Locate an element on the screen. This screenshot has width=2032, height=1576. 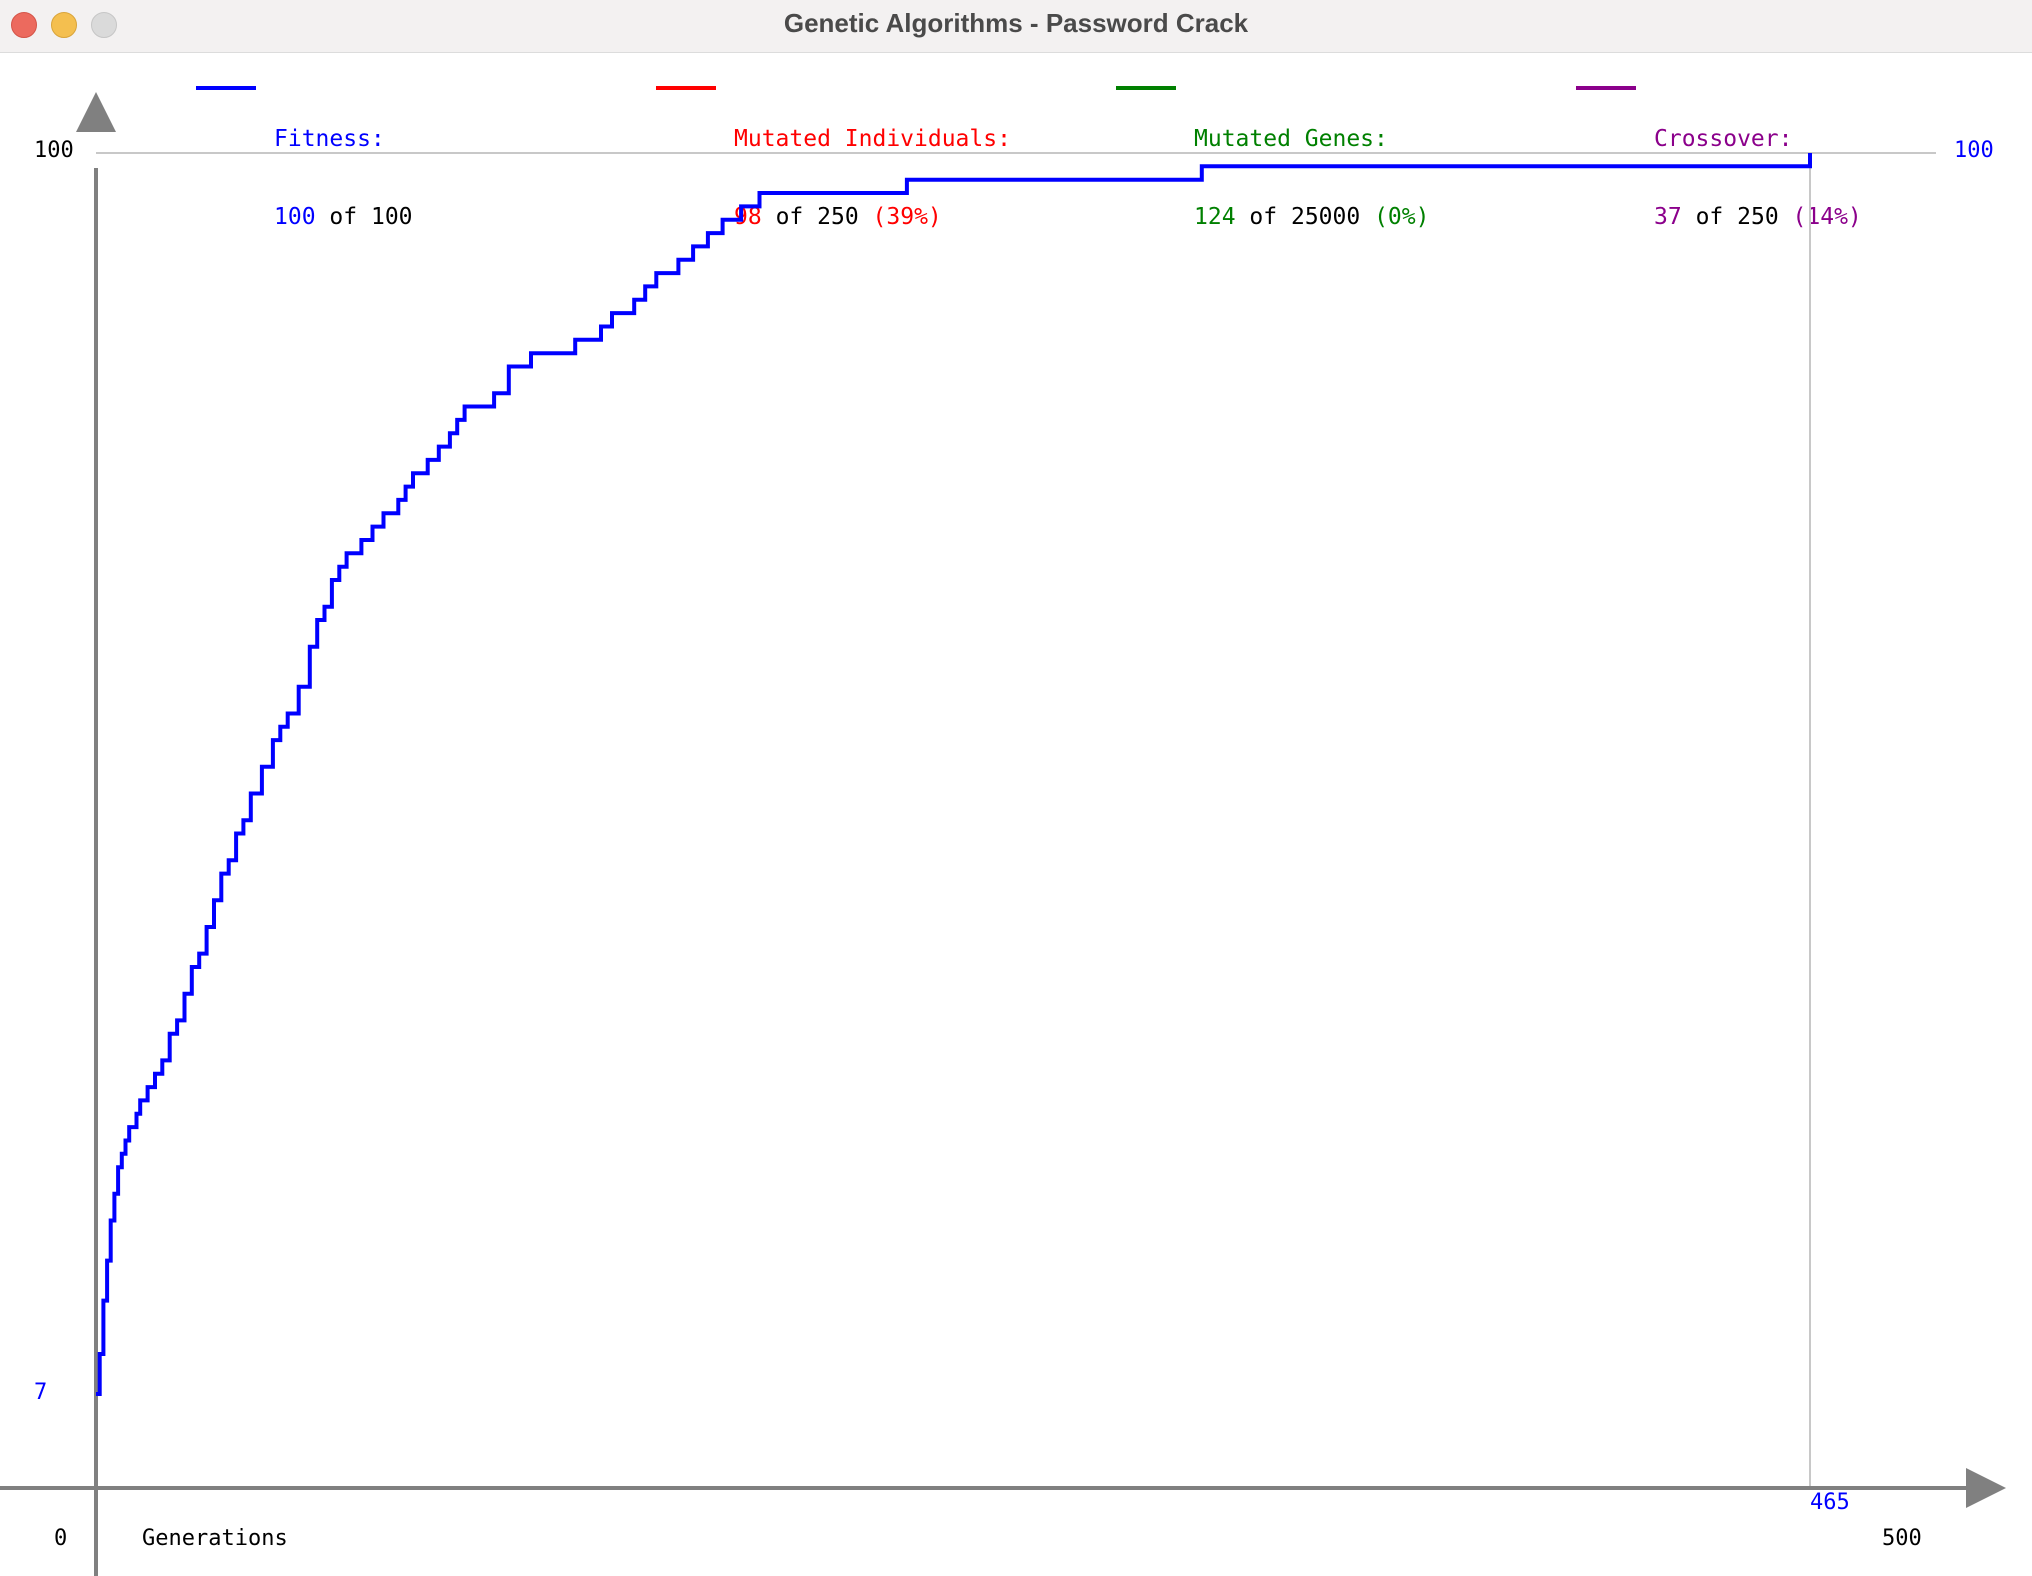
legend-fitness: Fitness: 100 of 100 is located at coordinates (406, 152).